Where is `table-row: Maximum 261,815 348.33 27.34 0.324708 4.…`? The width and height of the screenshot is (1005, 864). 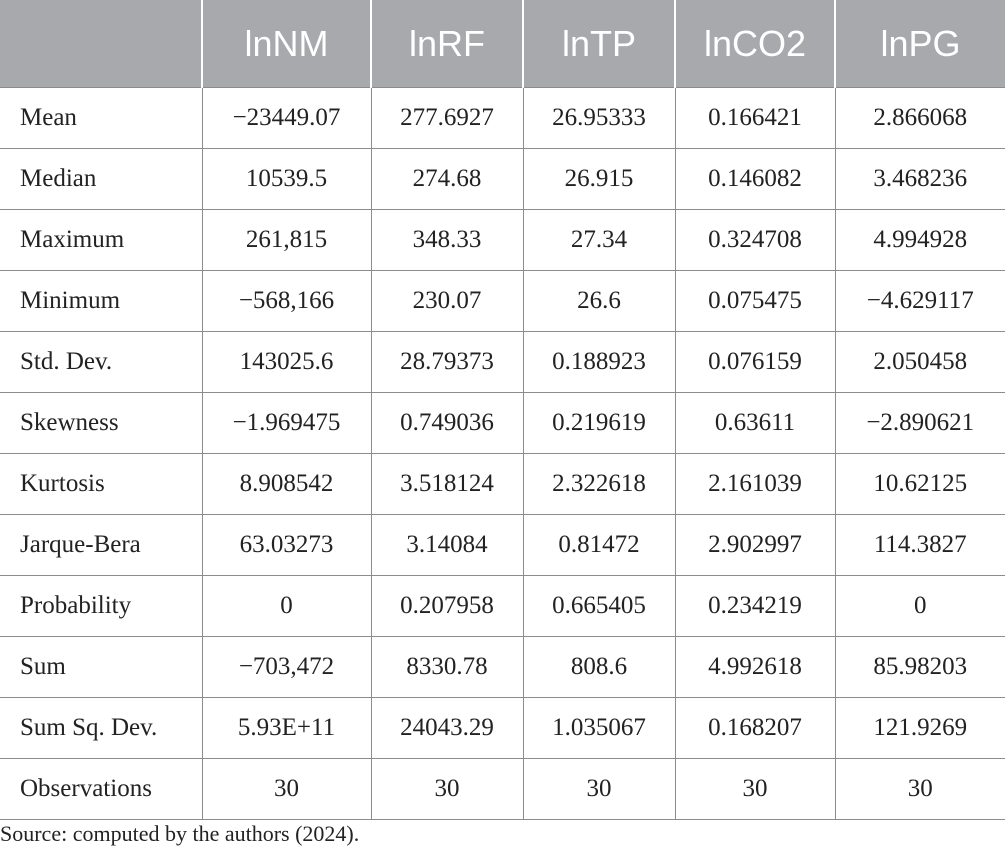 table-row: Maximum 261,815 348.33 27.34 0.324708 4.… is located at coordinates (502, 240).